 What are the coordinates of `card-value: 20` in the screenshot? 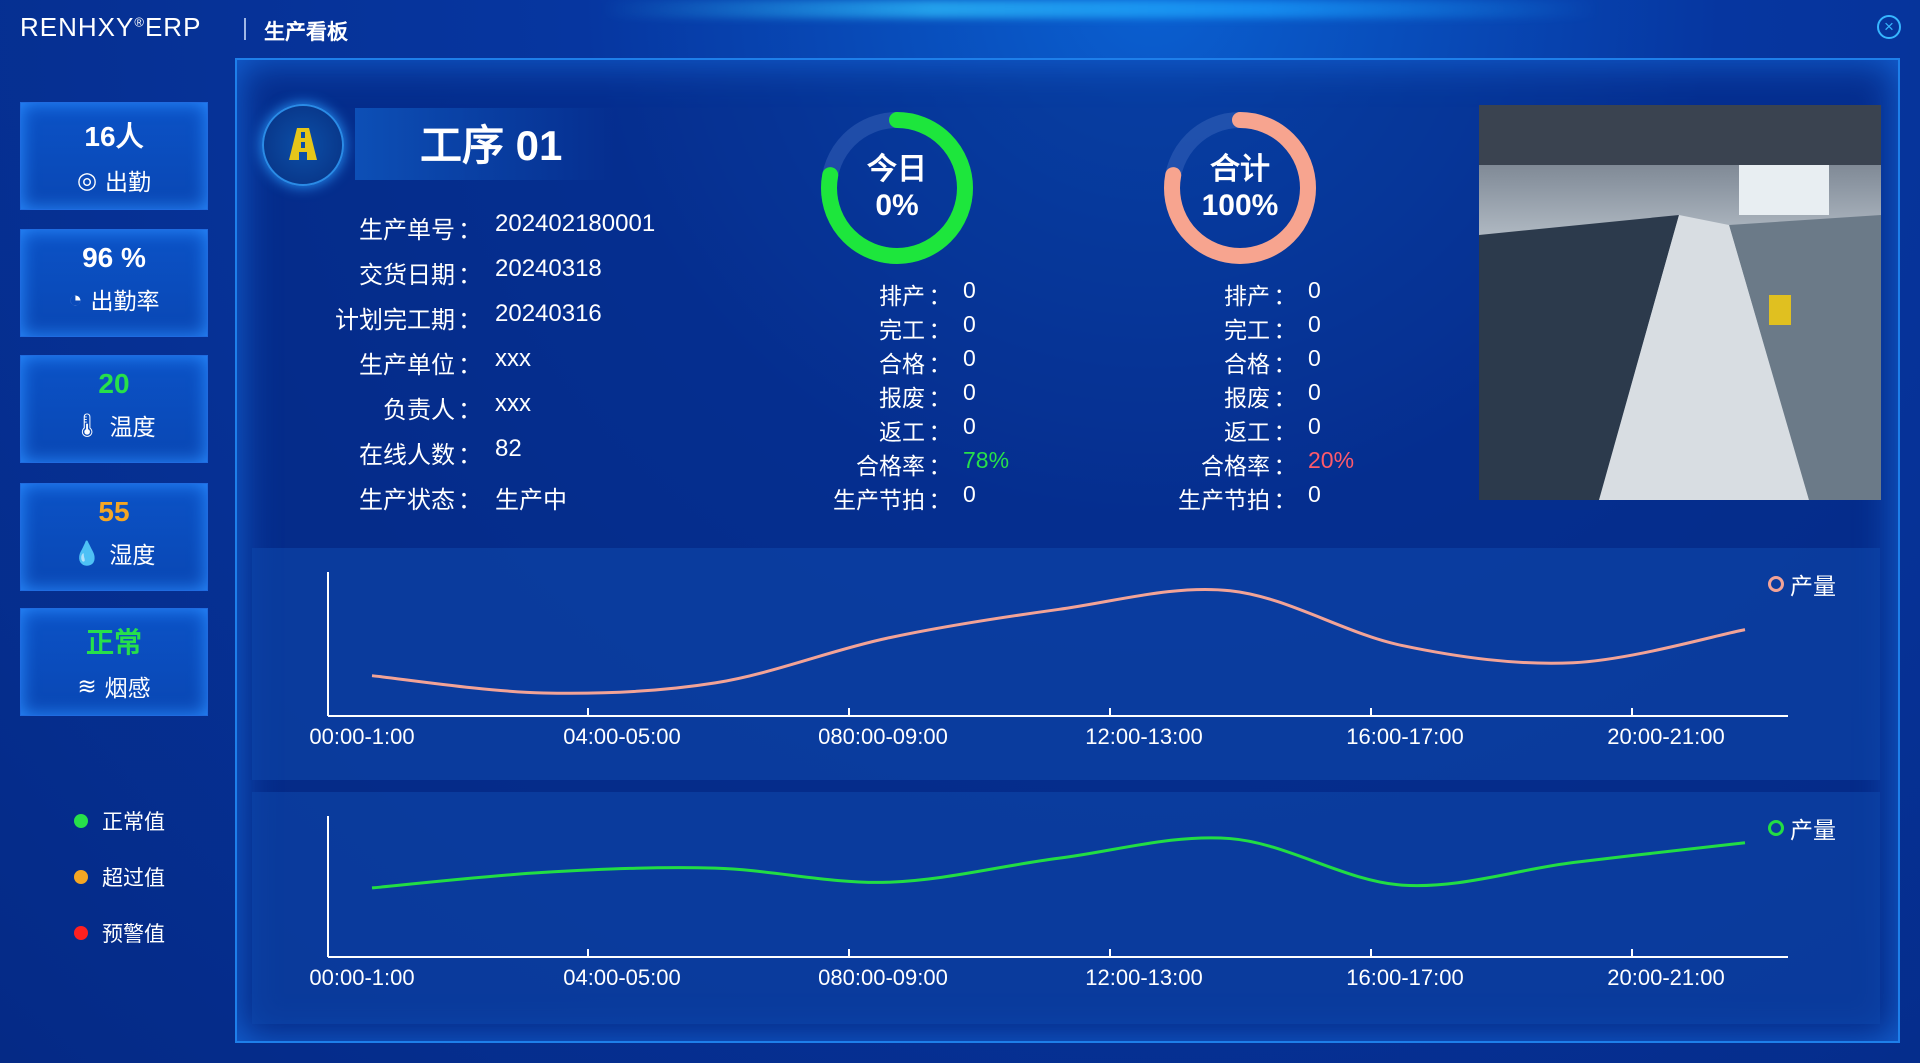 It's located at (114, 383).